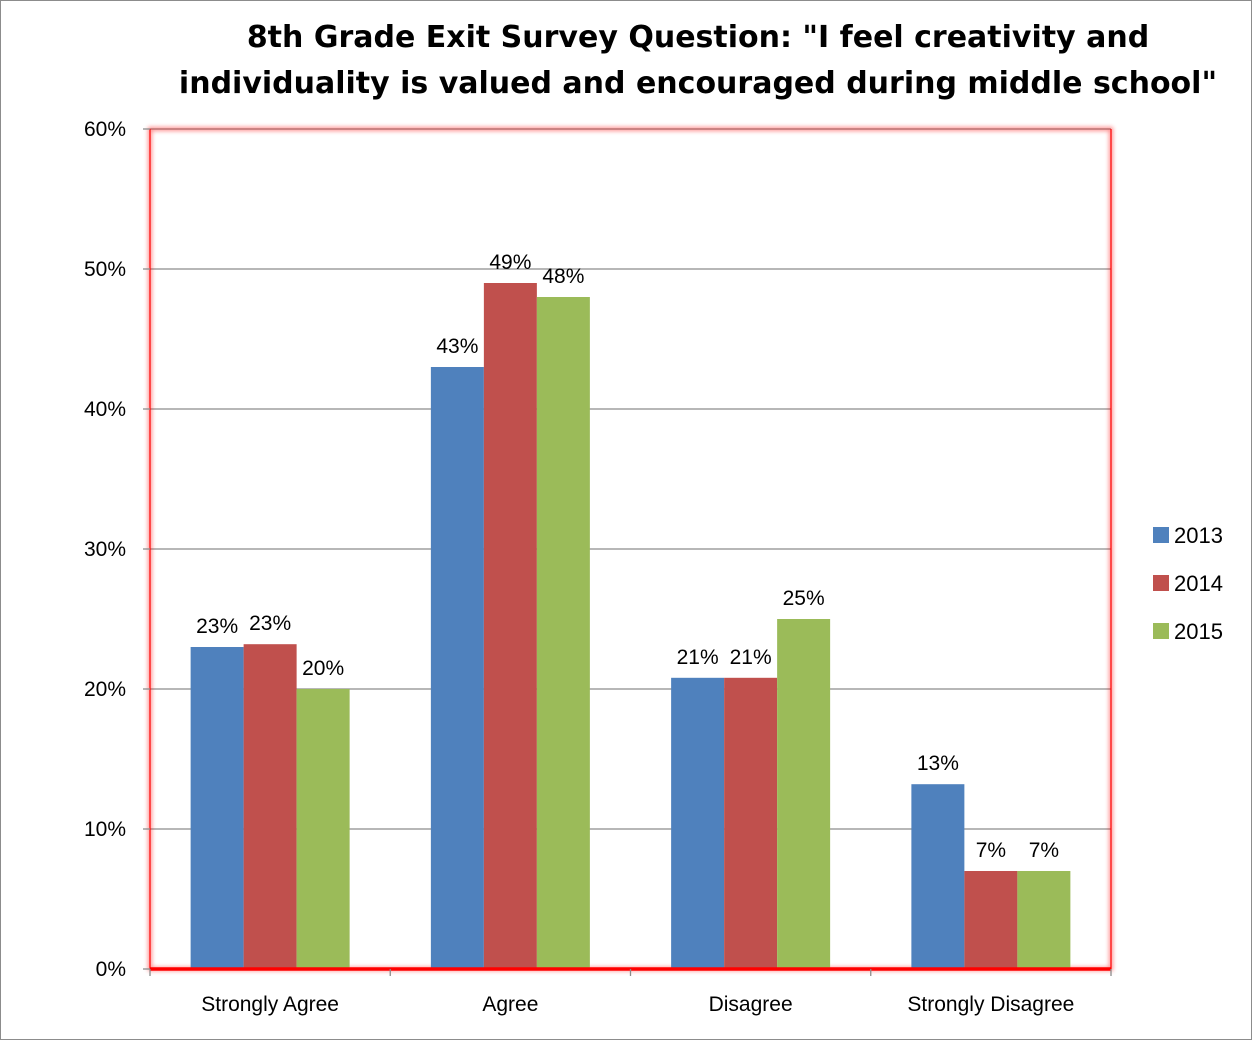 The image size is (1252, 1041). What do you see at coordinates (1198, 583) in the screenshot?
I see `legend-label-2014: 2014` at bounding box center [1198, 583].